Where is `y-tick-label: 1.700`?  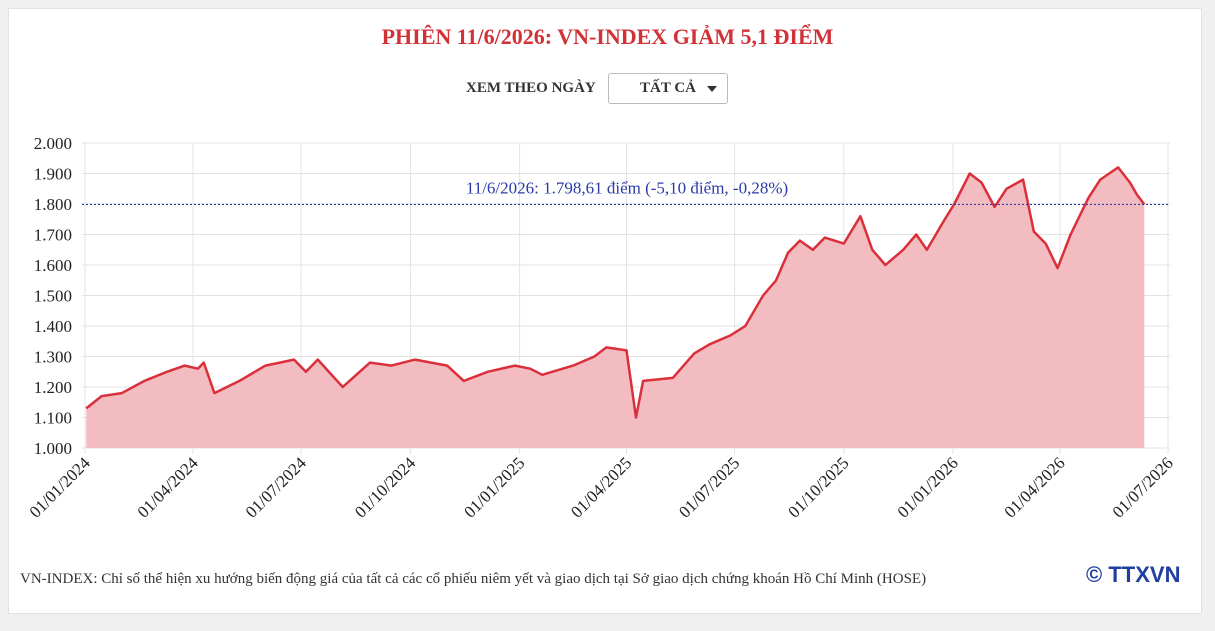 y-tick-label: 1.700 is located at coordinates (53, 235).